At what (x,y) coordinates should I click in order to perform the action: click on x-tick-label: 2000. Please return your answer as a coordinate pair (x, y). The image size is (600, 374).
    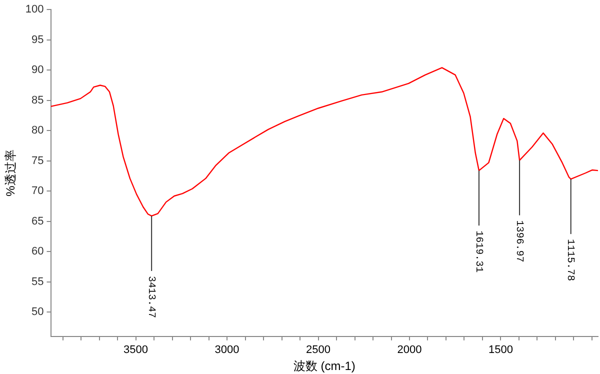
    Looking at the image, I should click on (409, 350).